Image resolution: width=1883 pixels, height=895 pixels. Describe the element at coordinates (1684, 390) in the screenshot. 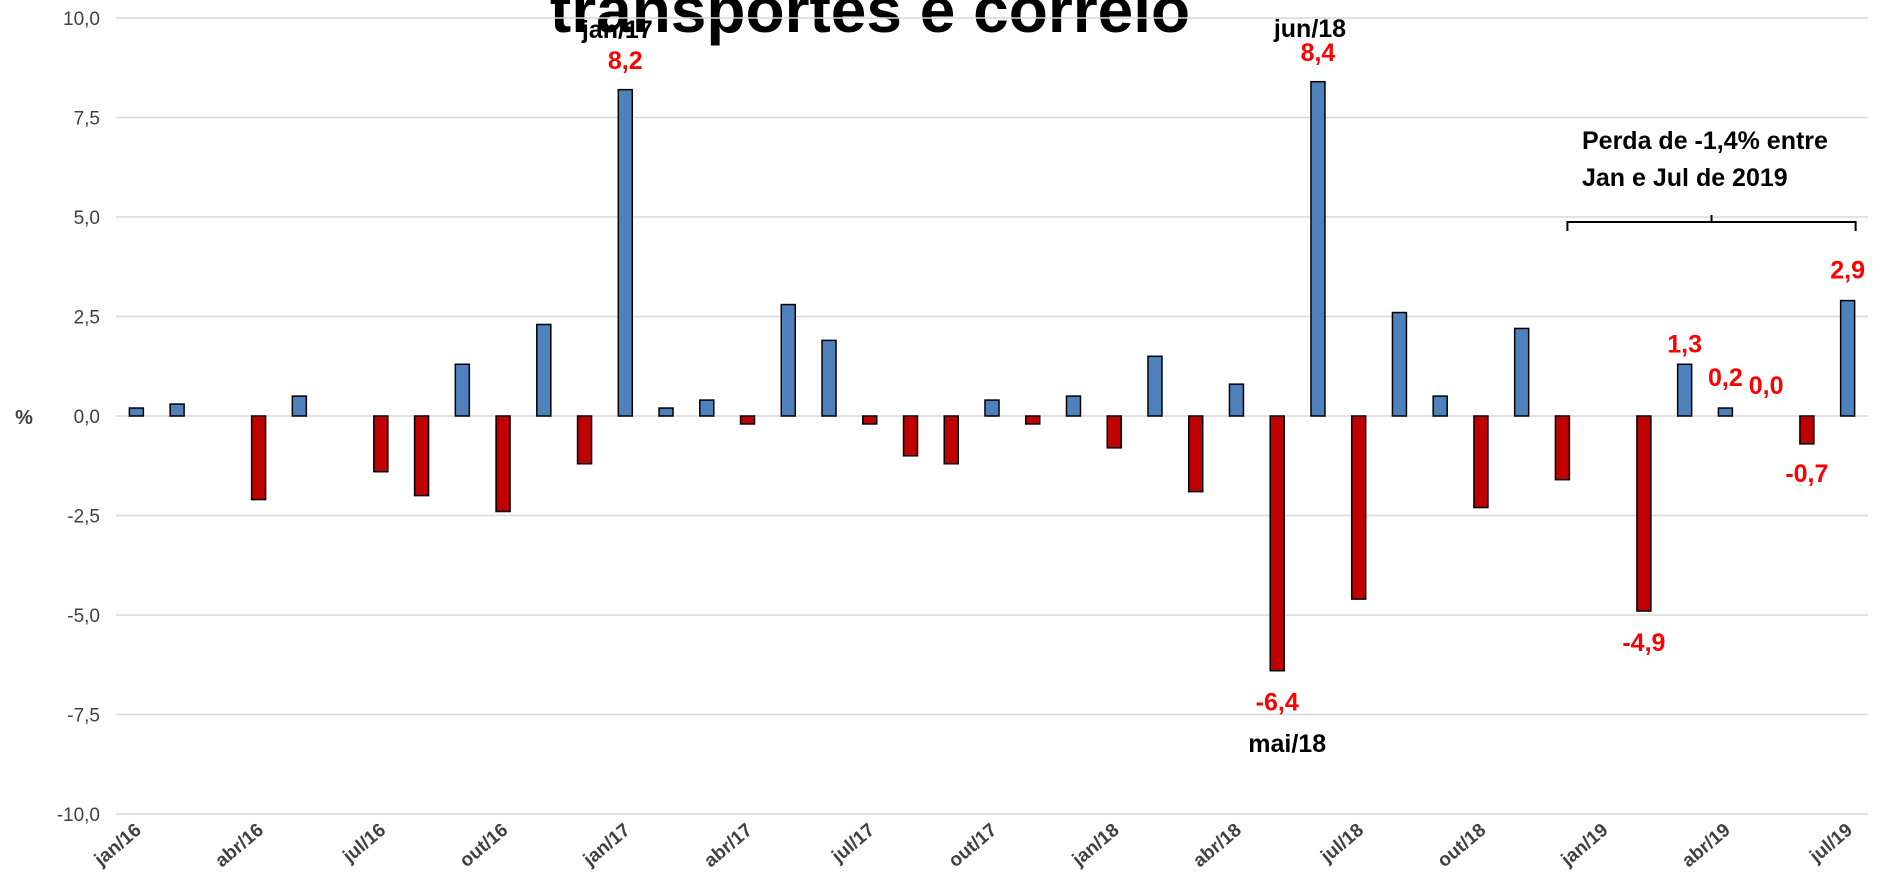

I see `bar-mar/19` at that location.